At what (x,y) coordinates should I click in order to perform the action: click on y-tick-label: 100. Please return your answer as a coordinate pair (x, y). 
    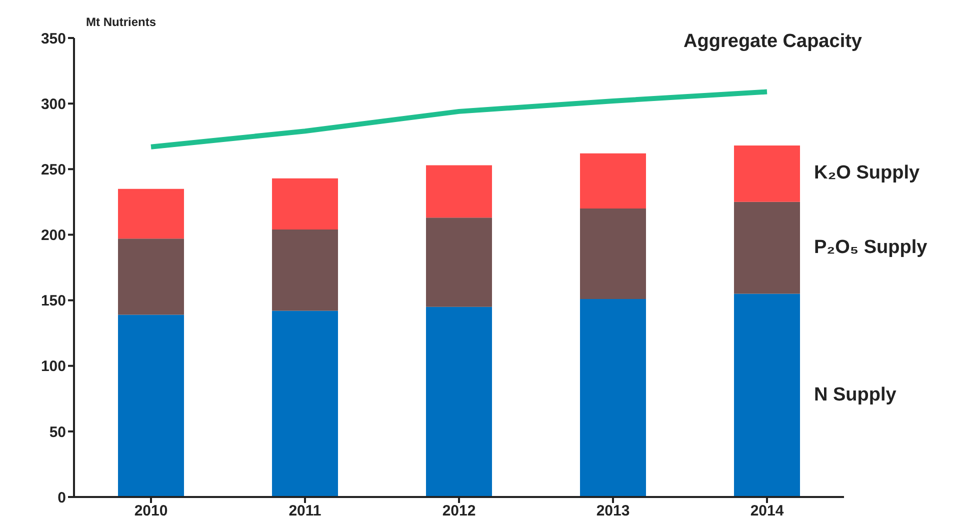
    Looking at the image, I should click on (53, 367).